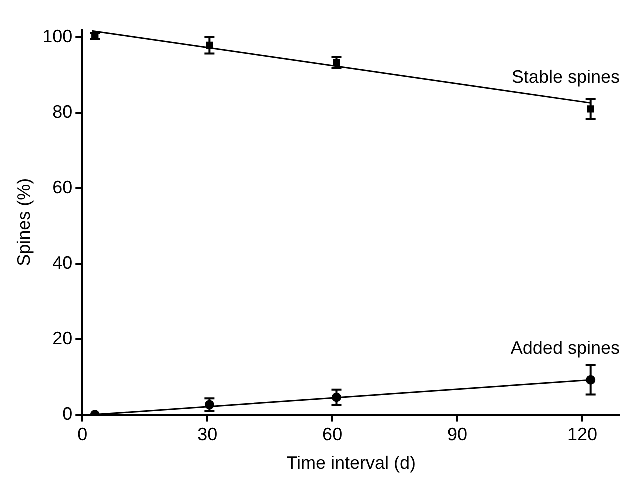 The height and width of the screenshot is (489, 640). I want to click on x-tick-label: 90, so click(458, 434).